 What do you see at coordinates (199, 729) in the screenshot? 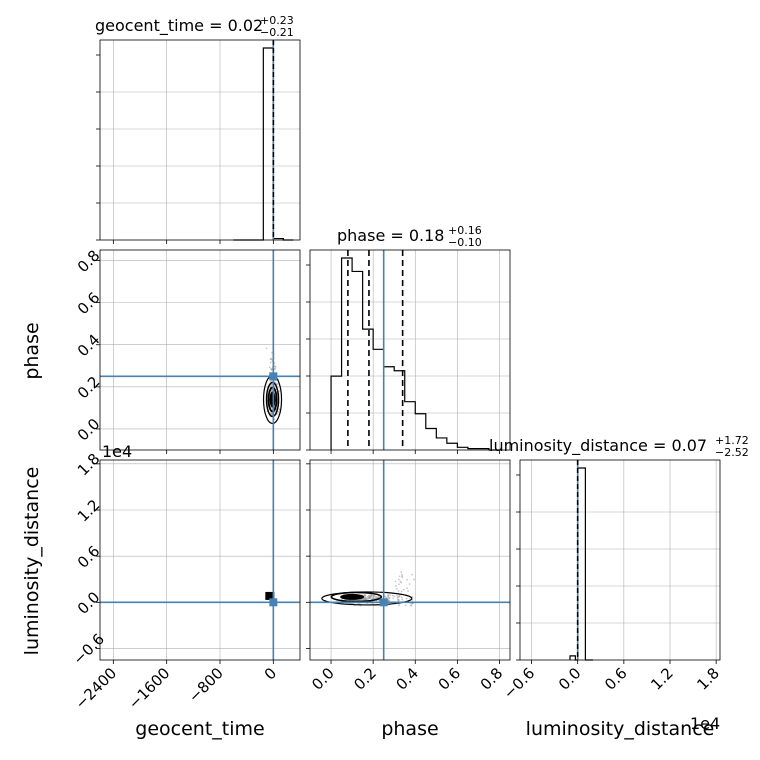
I see `x-axis-label-geocent-time: geocent_time` at bounding box center [199, 729].